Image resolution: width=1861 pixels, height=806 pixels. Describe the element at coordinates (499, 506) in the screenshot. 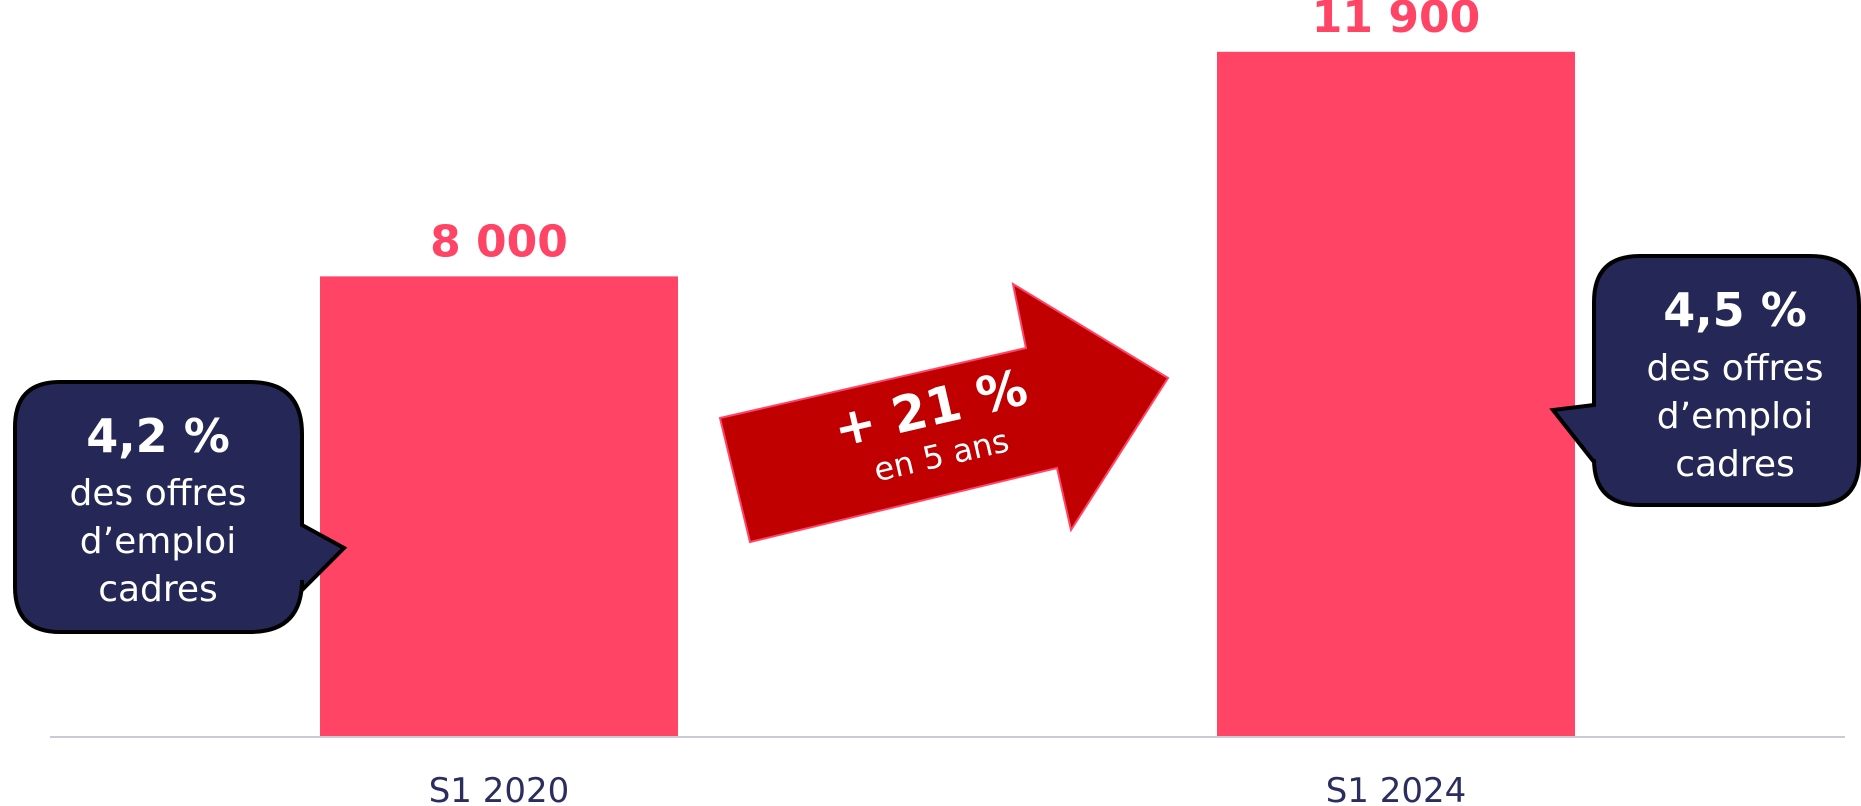

I see `bar-s1-2020` at that location.